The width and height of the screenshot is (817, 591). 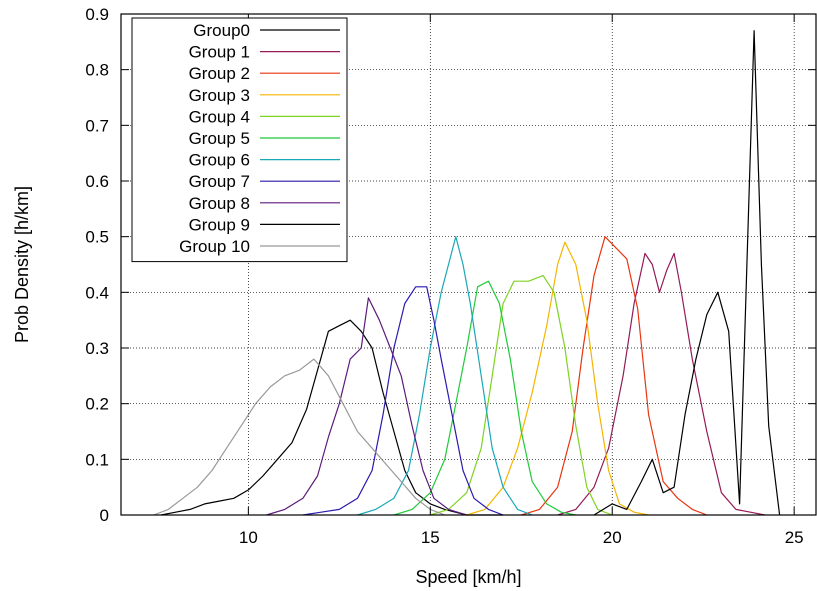 I want to click on x-tick-label: 20, so click(x=612, y=537).